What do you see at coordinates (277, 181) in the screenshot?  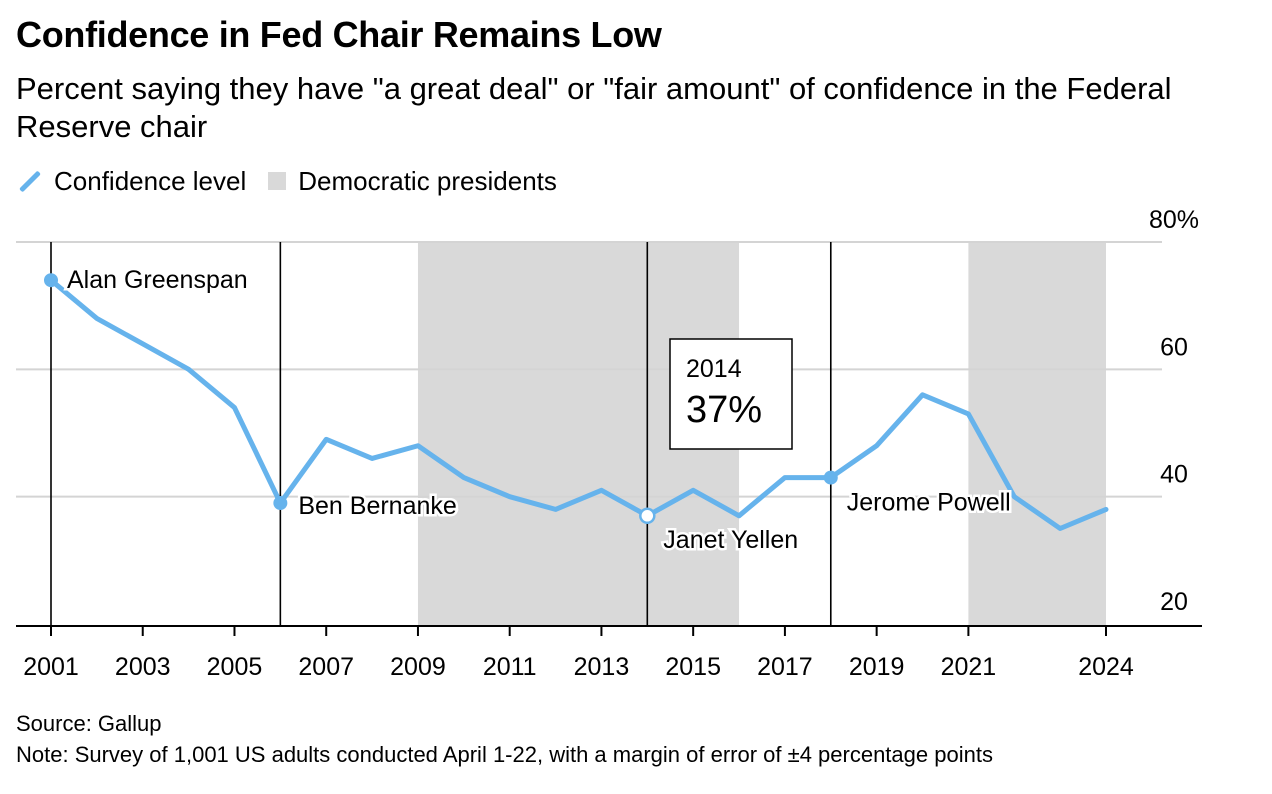 I see `shade-swatch-icon` at bounding box center [277, 181].